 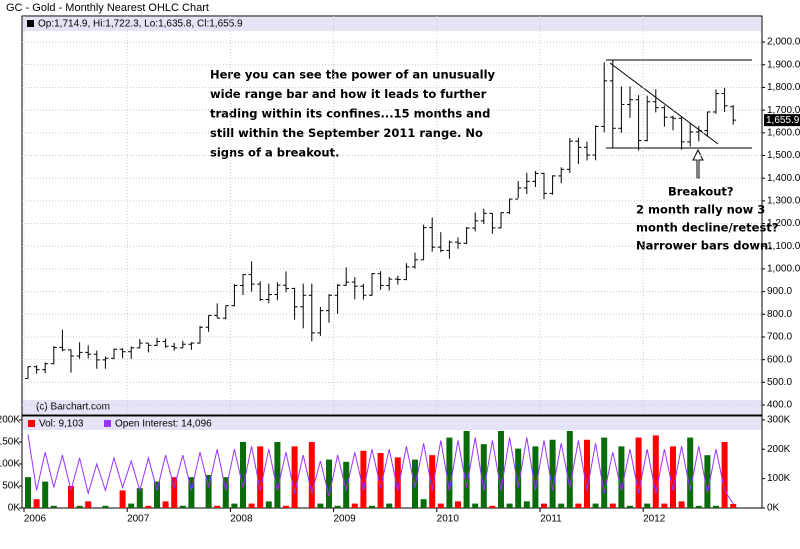 I want to click on y-tick-label: 50K, so click(x=11, y=486).